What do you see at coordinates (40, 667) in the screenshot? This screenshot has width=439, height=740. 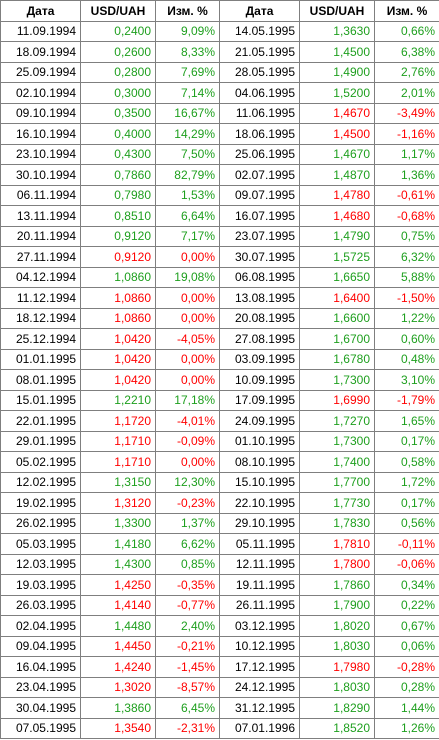 I see `date-cell: 16.04.1995` at bounding box center [40, 667].